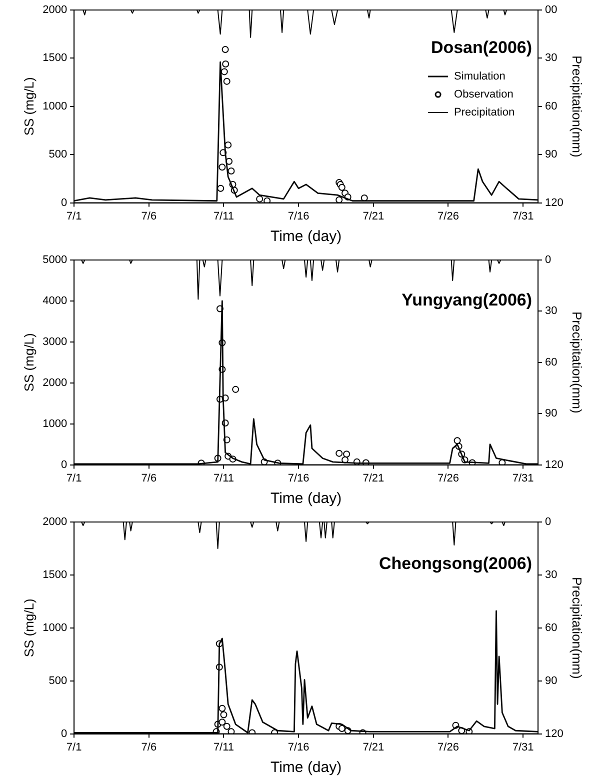  I want to click on y-tick-label: 3000, so click(55, 342).